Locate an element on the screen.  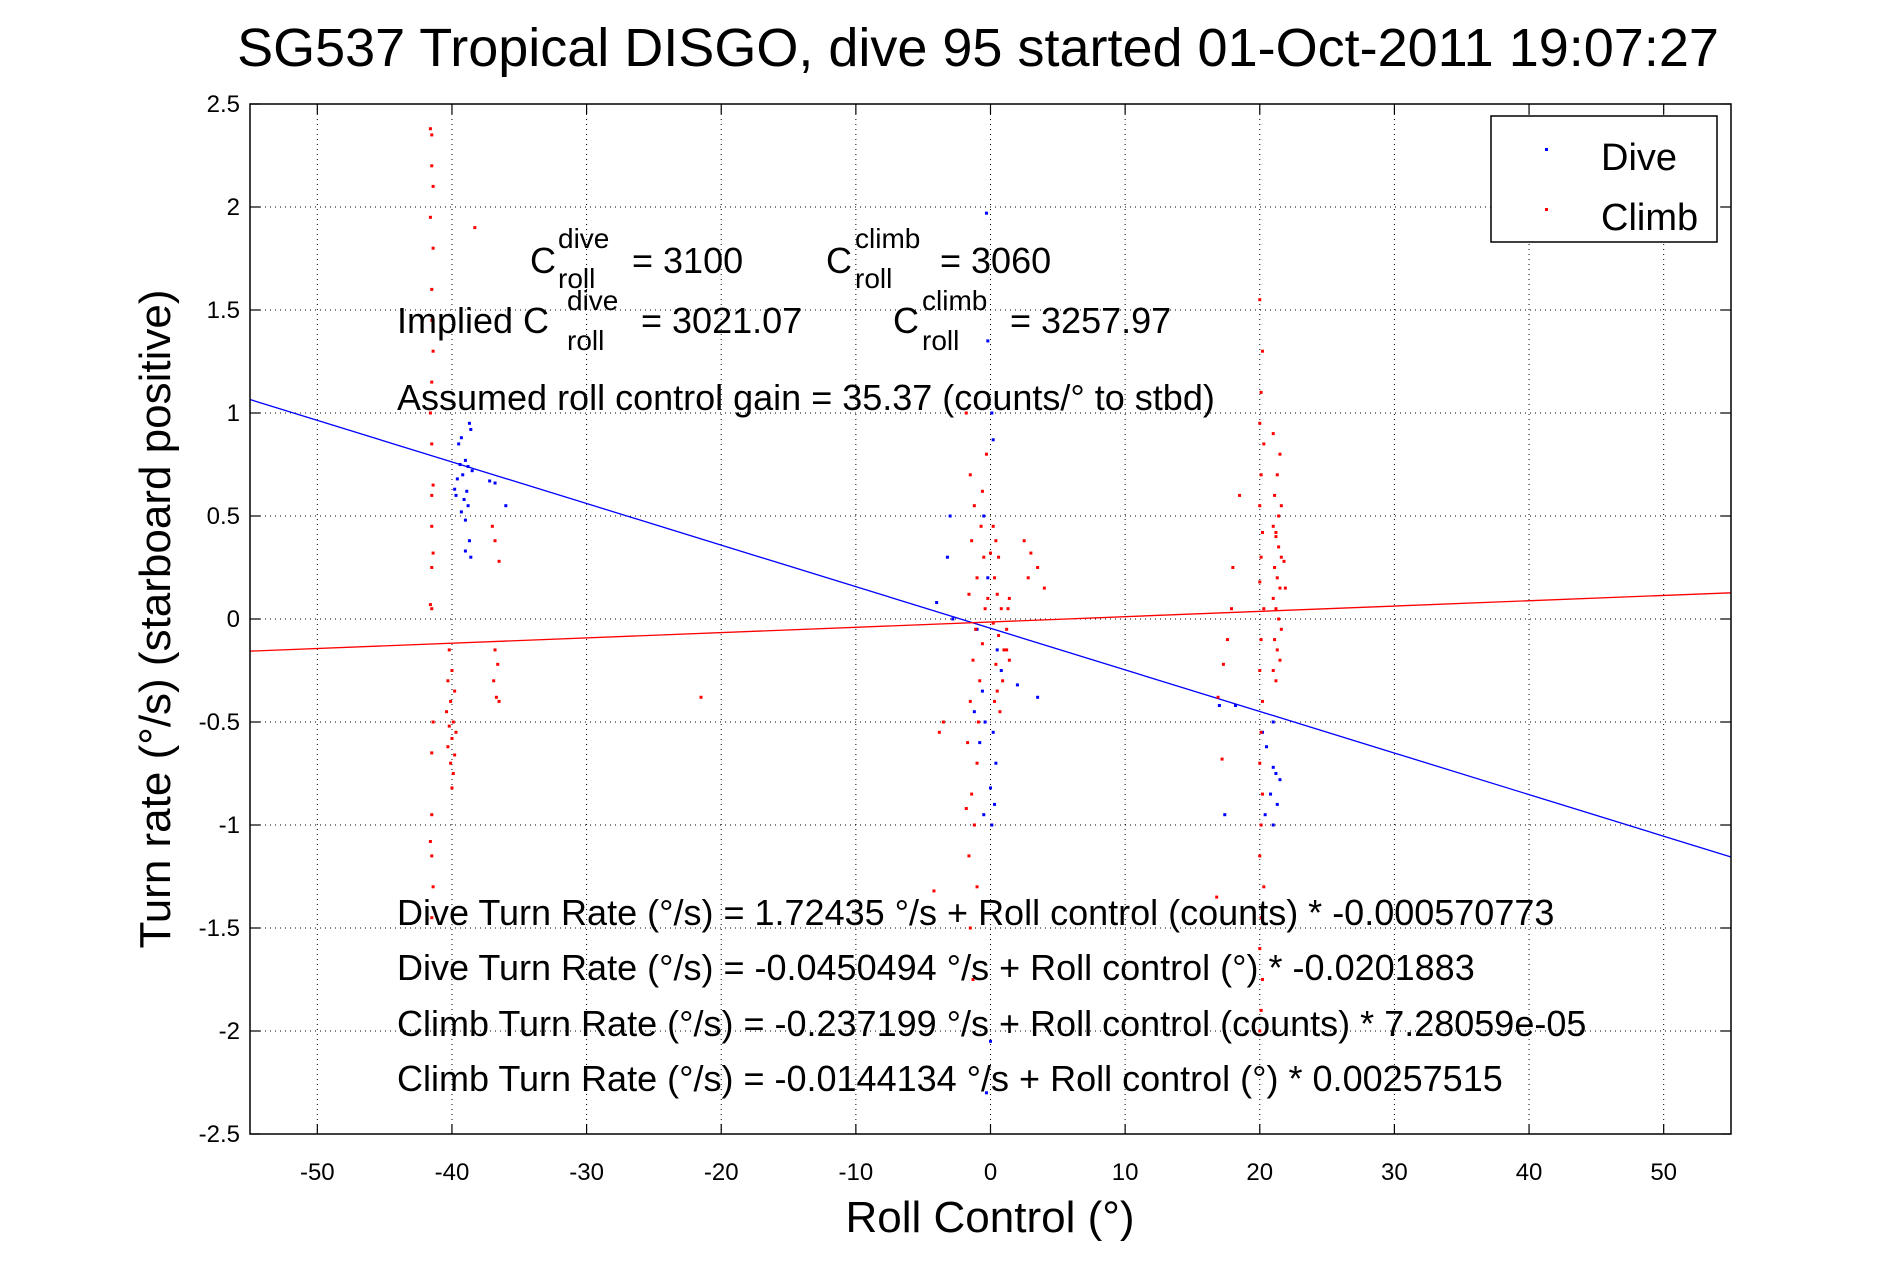
legend-marker-dive is located at coordinates (1546, 149).